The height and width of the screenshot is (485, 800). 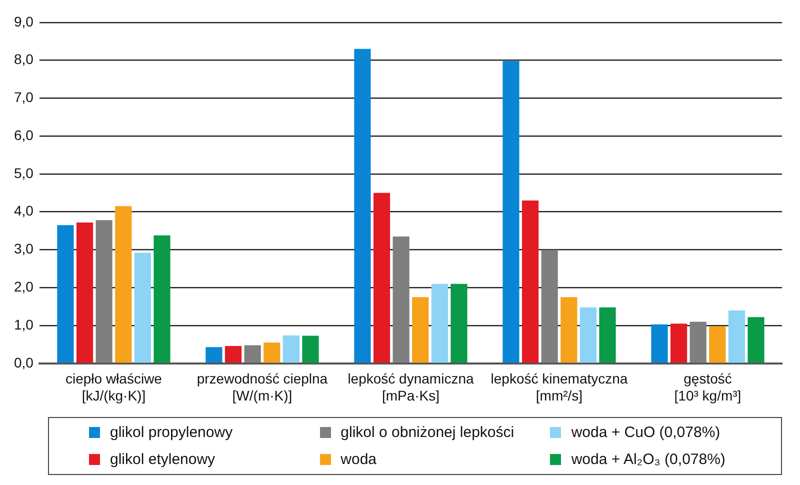 What do you see at coordinates (24, 172) in the screenshot?
I see `y-tick-label: 5,0` at bounding box center [24, 172].